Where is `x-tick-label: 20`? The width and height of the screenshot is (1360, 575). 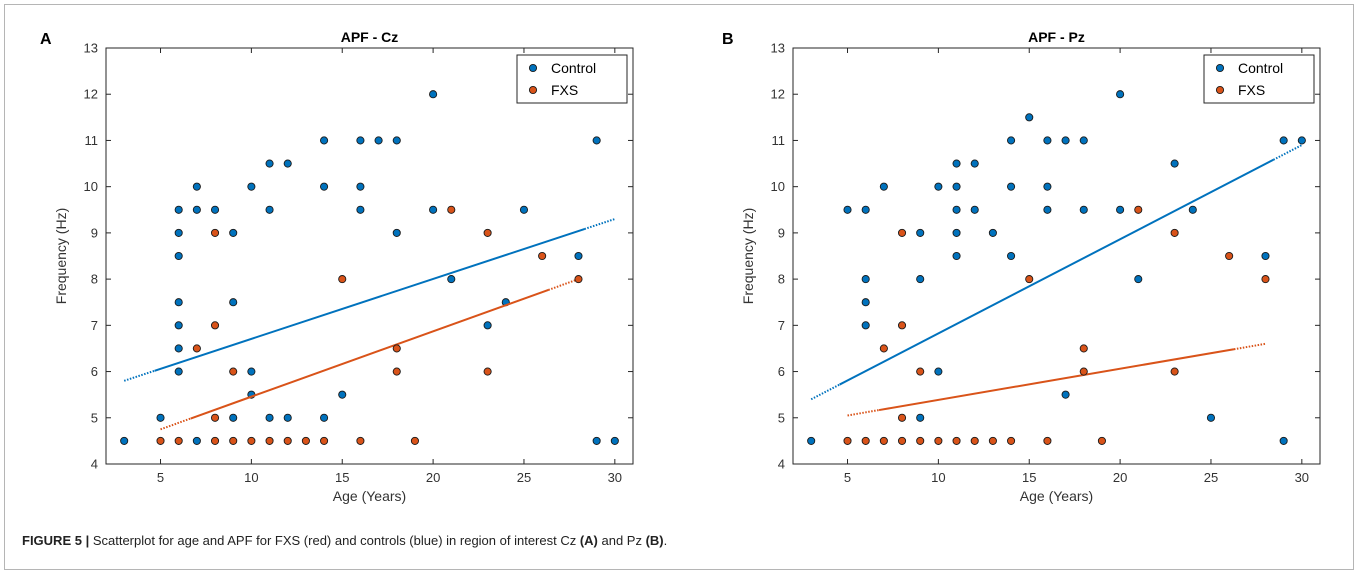 x-tick-label: 20 is located at coordinates (1120, 477).